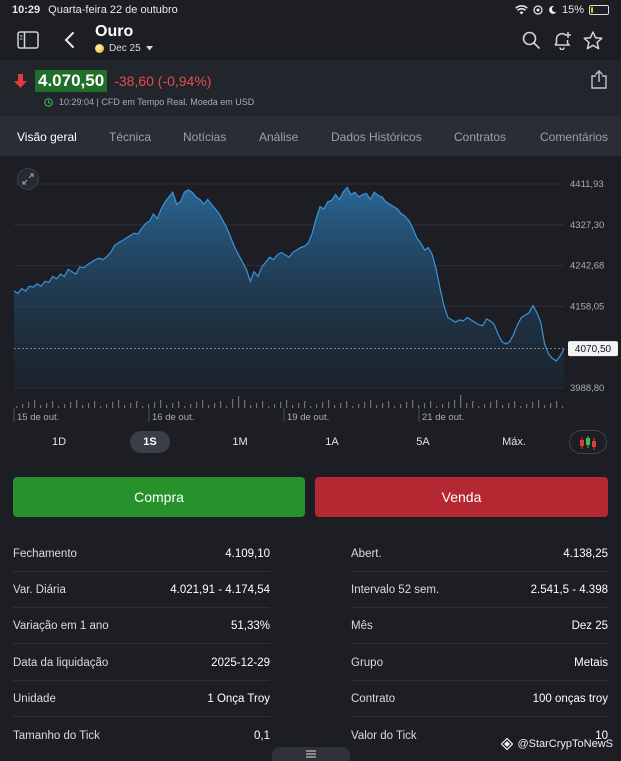 This screenshot has height=761, width=621. What do you see at coordinates (585, 553) in the screenshot?
I see `stat-value: 4.138,25` at bounding box center [585, 553].